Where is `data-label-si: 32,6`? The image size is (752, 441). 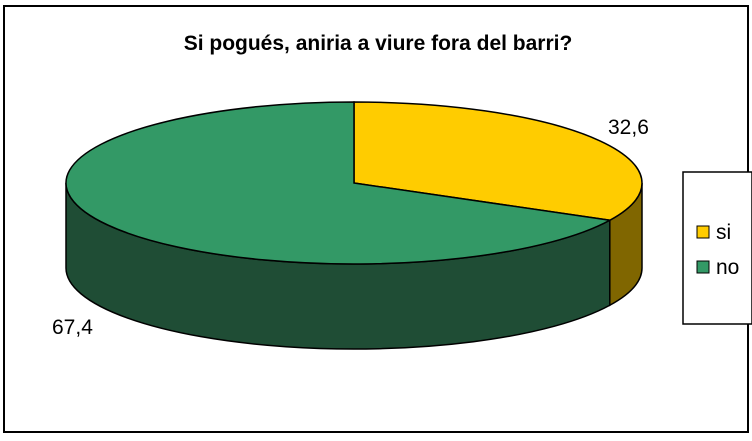
data-label-si: 32,6 is located at coordinates (628, 127).